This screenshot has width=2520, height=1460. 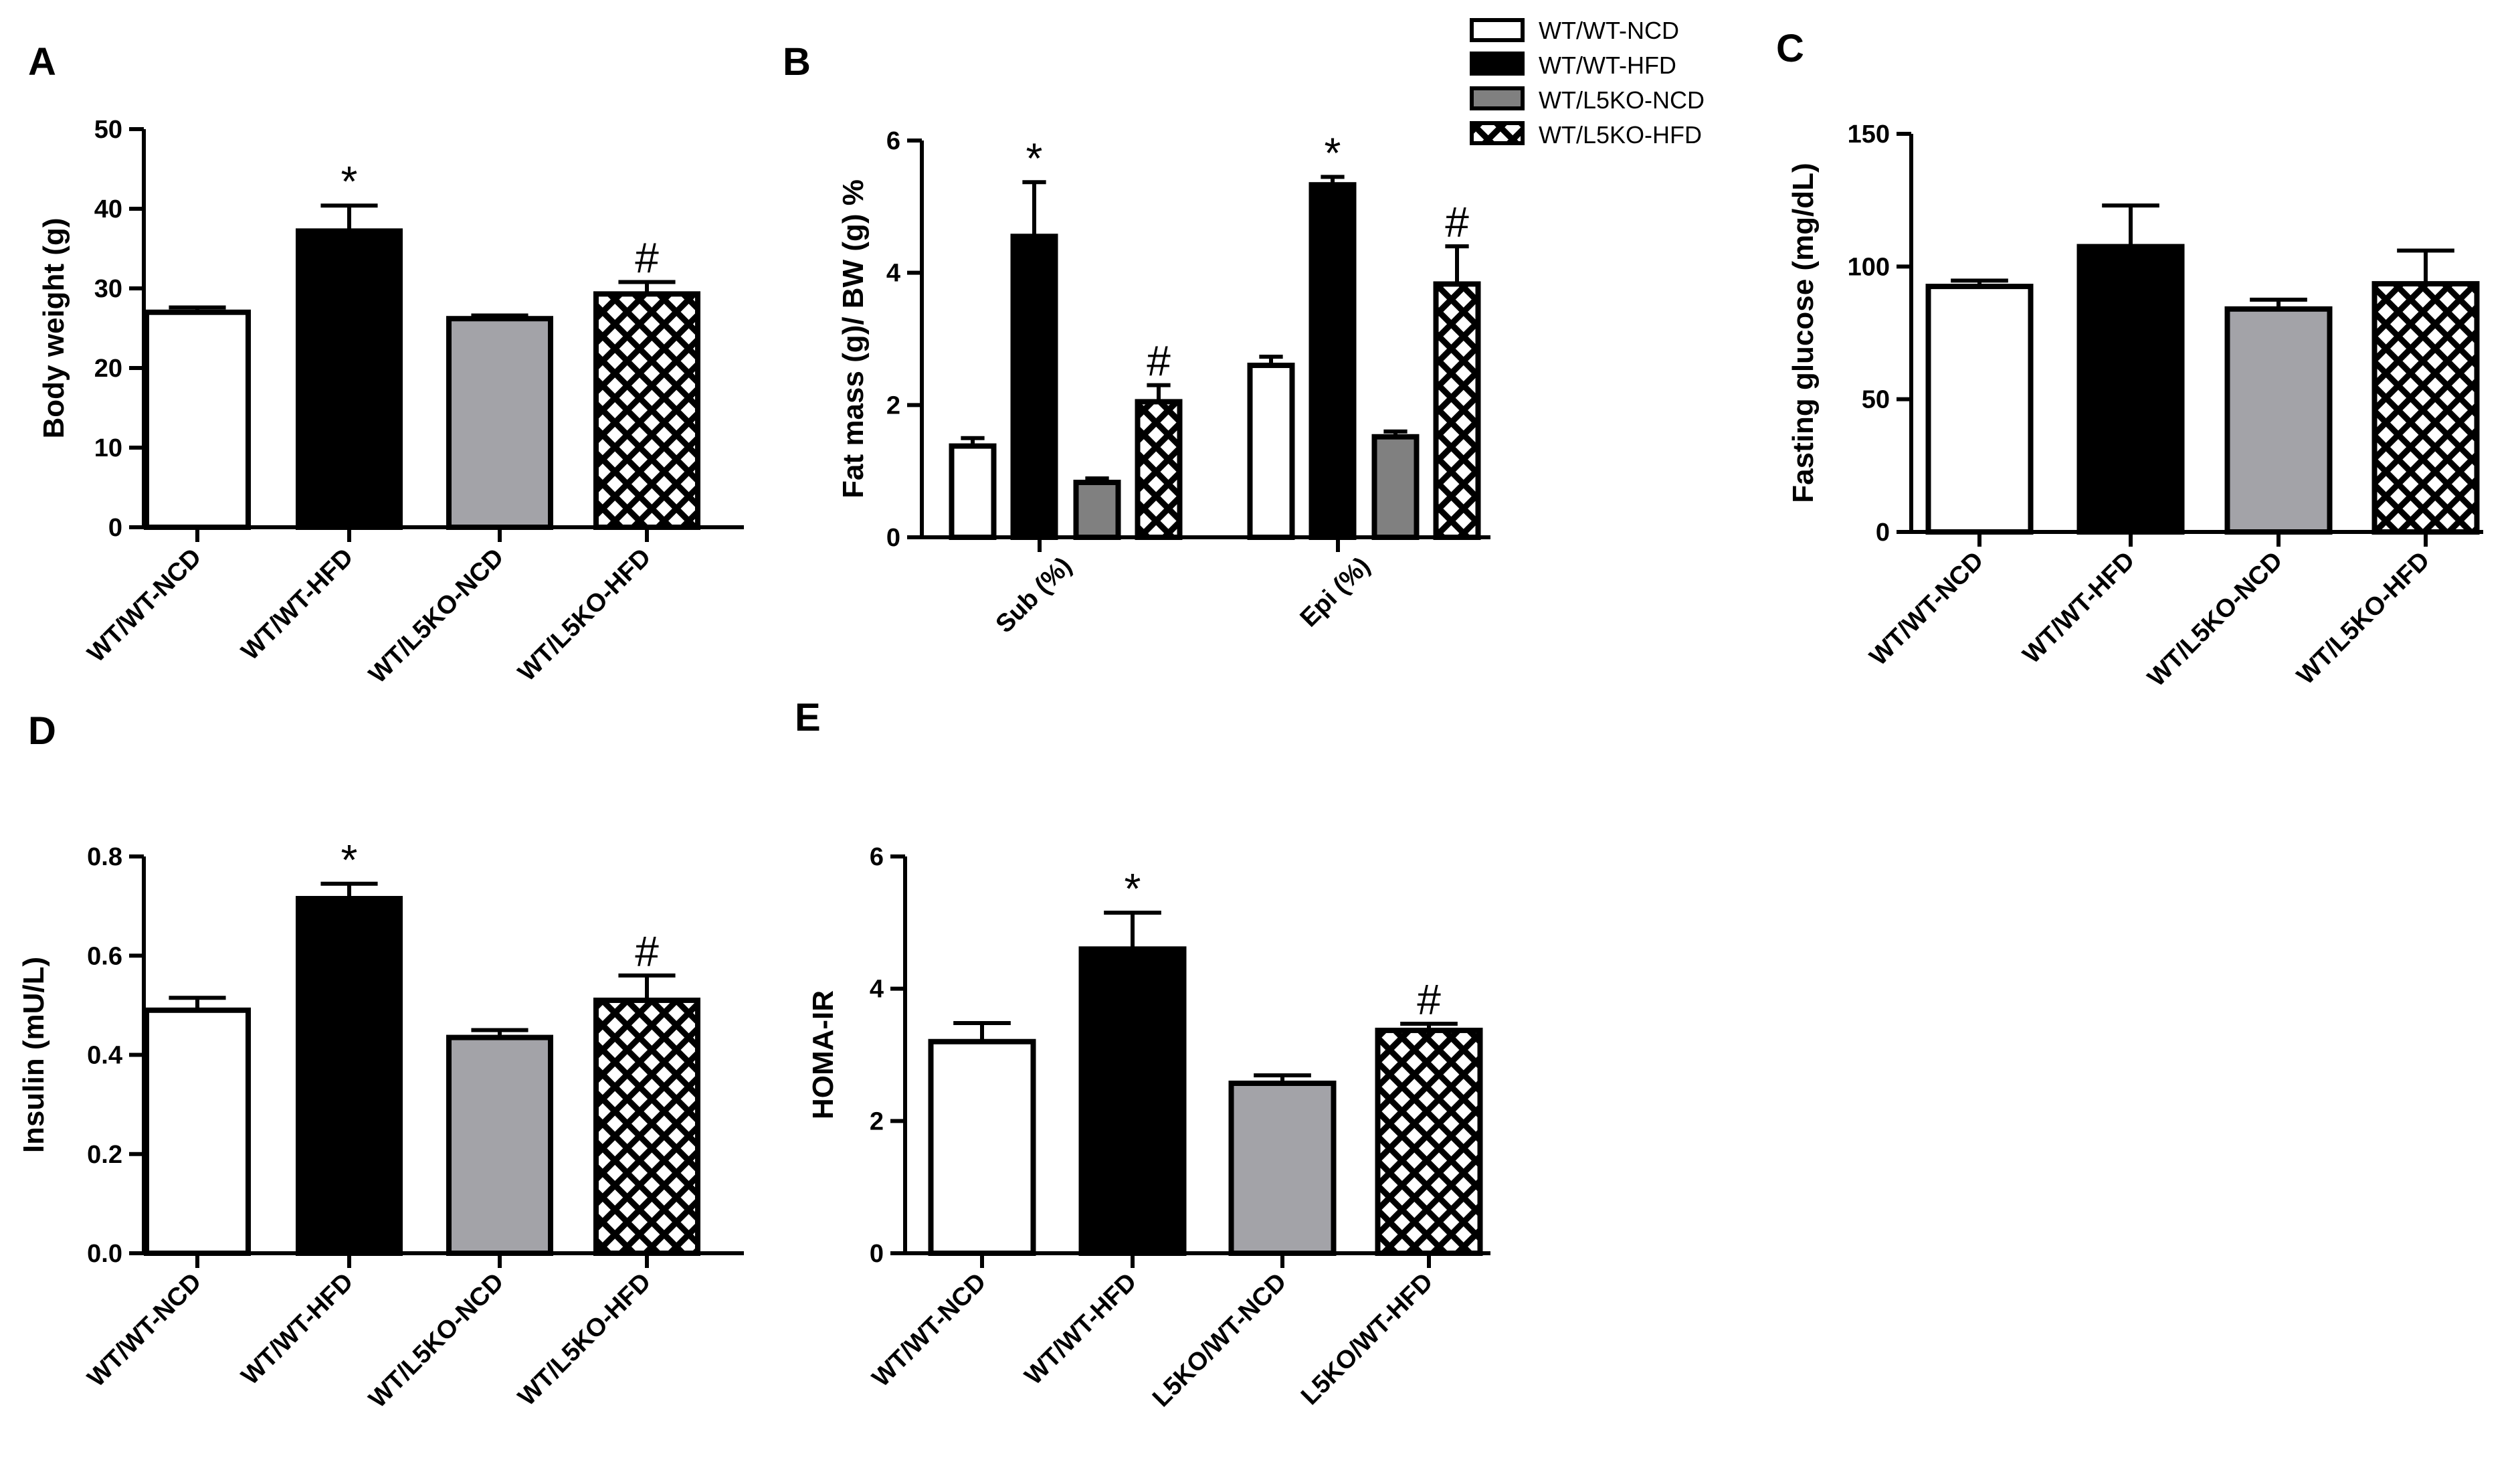 What do you see at coordinates (2216, 620) in the screenshot?
I see `x-tick-label-c: WT/L5KO-NCD` at bounding box center [2216, 620].